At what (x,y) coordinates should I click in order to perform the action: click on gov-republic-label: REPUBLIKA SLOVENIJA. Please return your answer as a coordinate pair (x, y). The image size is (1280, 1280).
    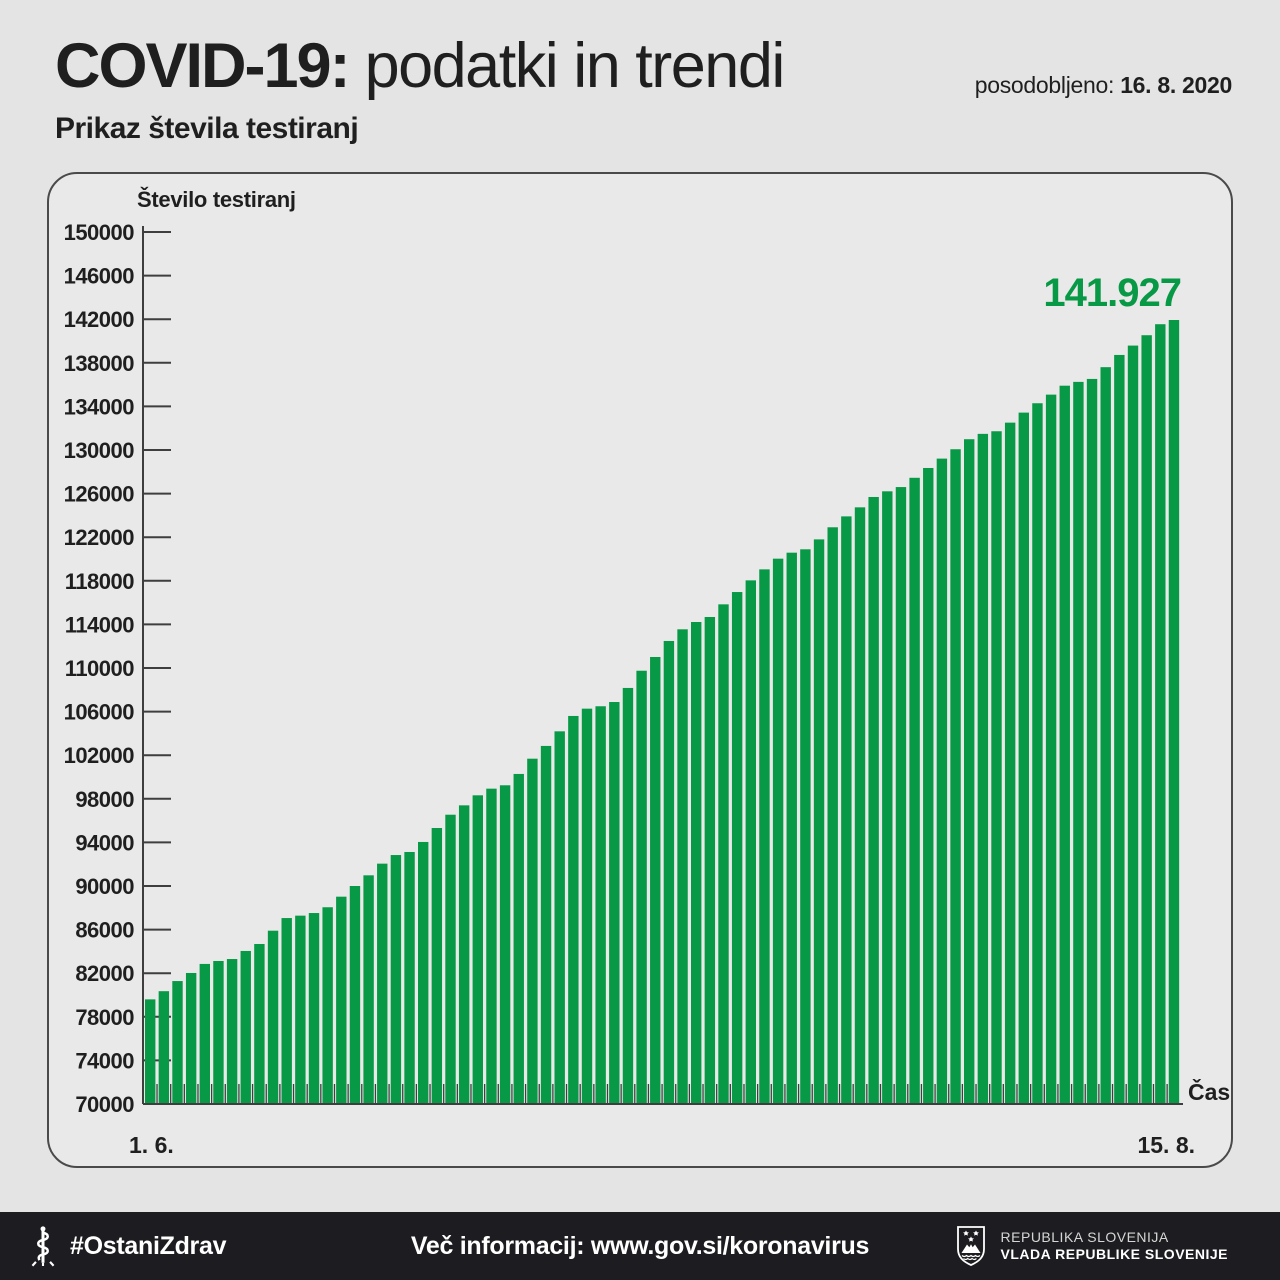
    Looking at the image, I should click on (1084, 1236).